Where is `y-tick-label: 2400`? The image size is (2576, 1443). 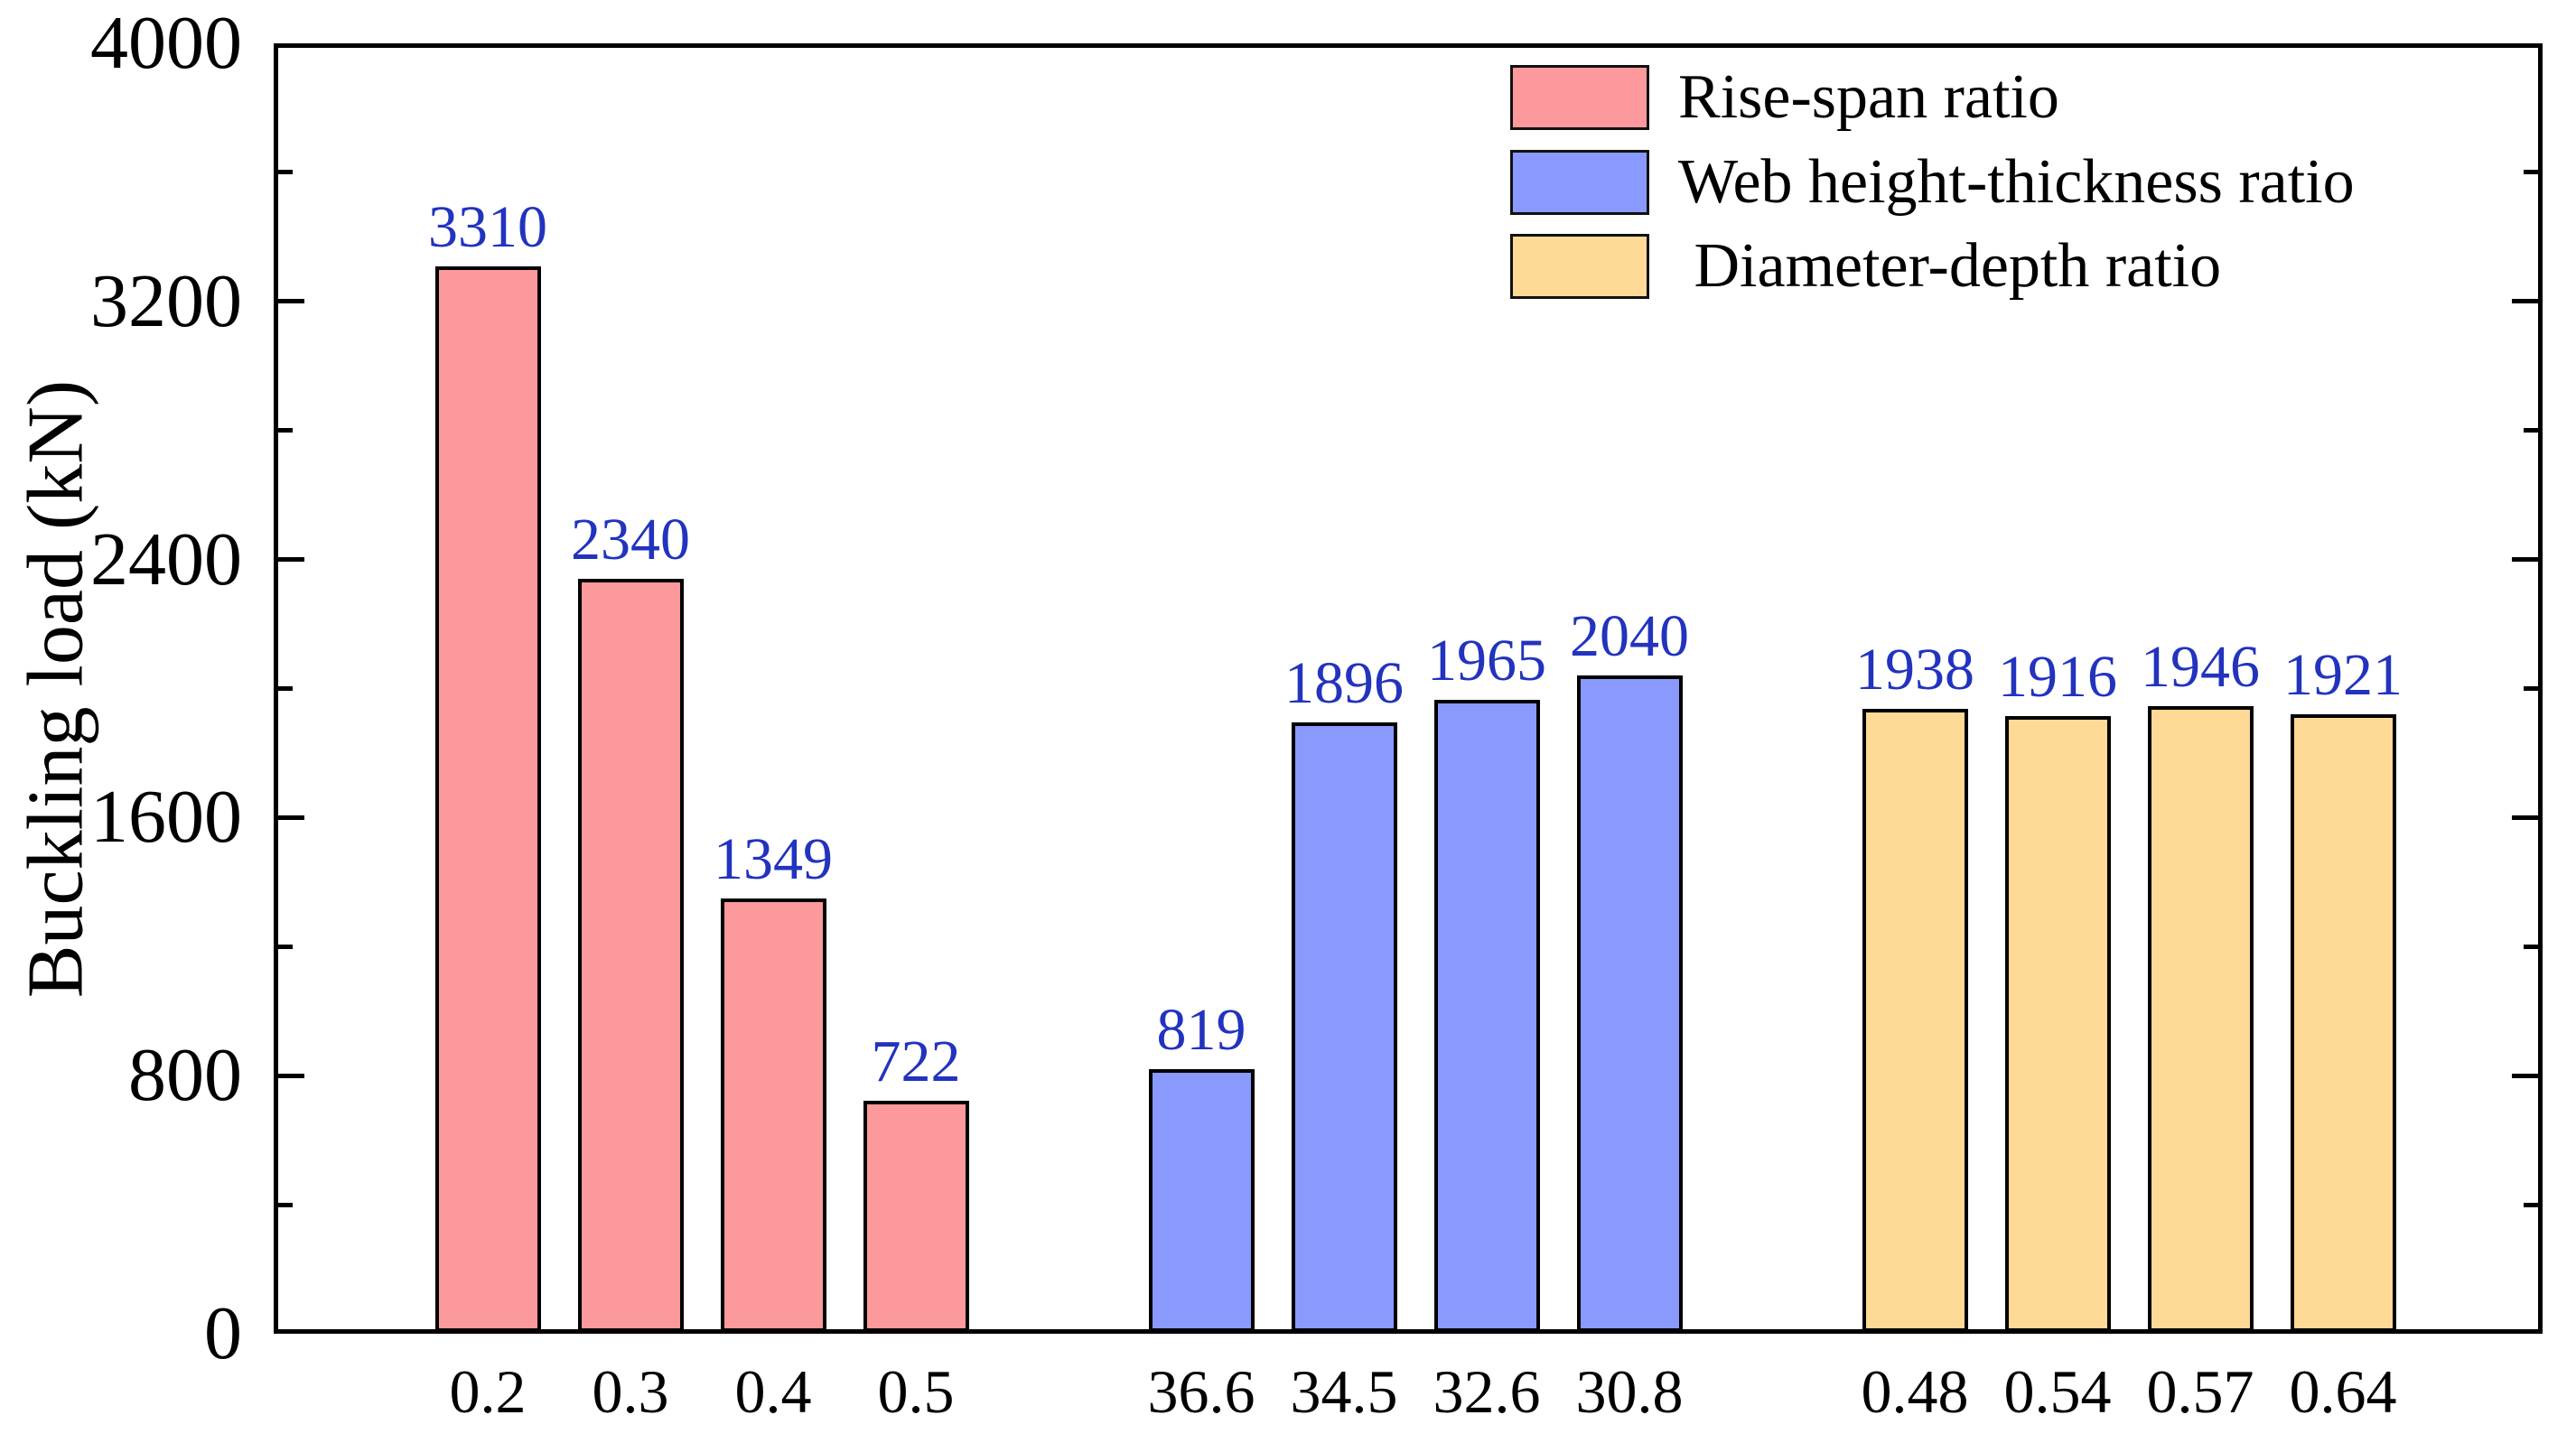 y-tick-label: 2400 is located at coordinates (166, 559).